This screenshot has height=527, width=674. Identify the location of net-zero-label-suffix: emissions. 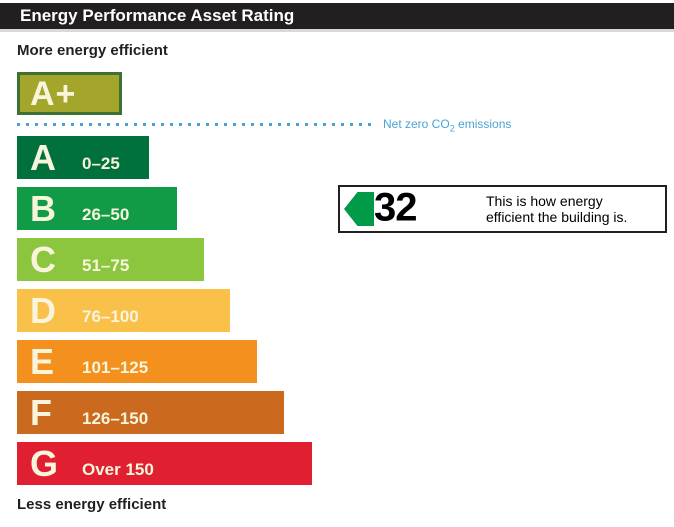
(483, 124).